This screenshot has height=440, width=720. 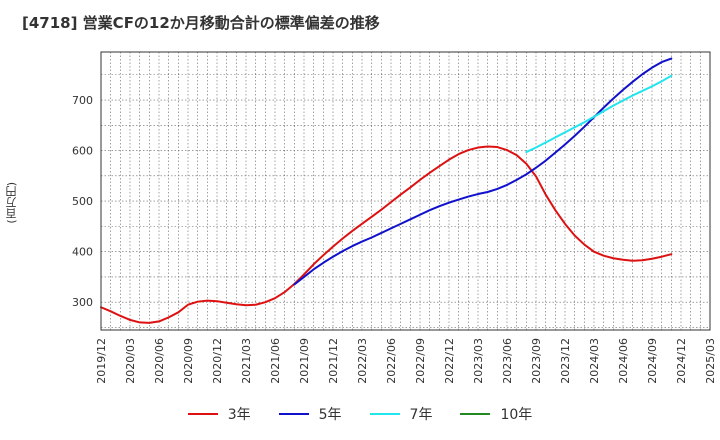 What do you see at coordinates (496, 414) in the screenshot?
I see `legend-item: 10年` at bounding box center [496, 414].